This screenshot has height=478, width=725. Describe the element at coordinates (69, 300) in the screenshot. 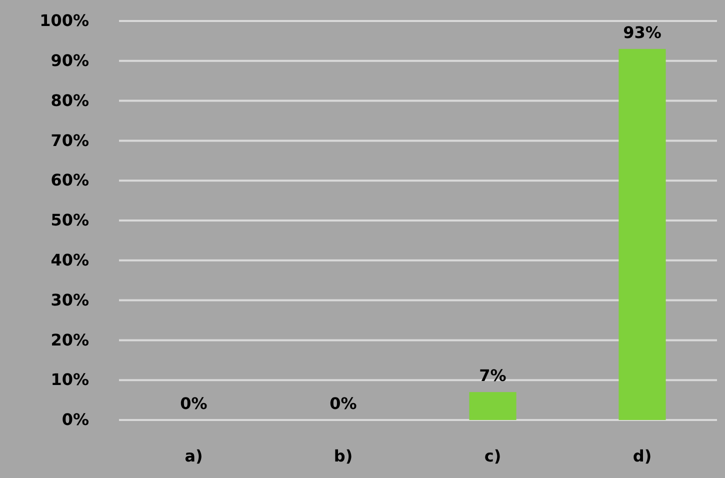

I see `y-tick-label: 30%` at that location.